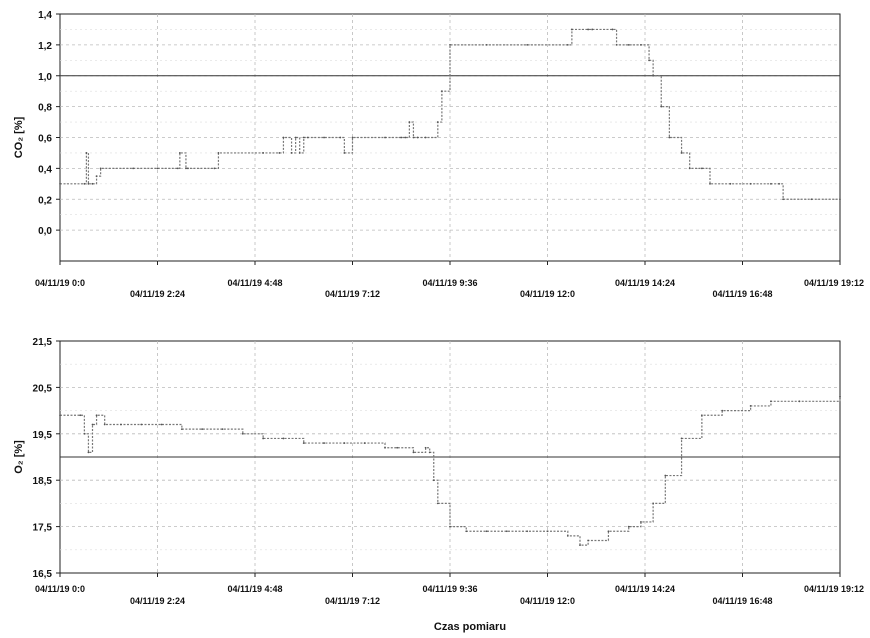  Describe the element at coordinates (834, 589) in the screenshot. I see `x-tick-label: 04/11/19 19:12` at that location.